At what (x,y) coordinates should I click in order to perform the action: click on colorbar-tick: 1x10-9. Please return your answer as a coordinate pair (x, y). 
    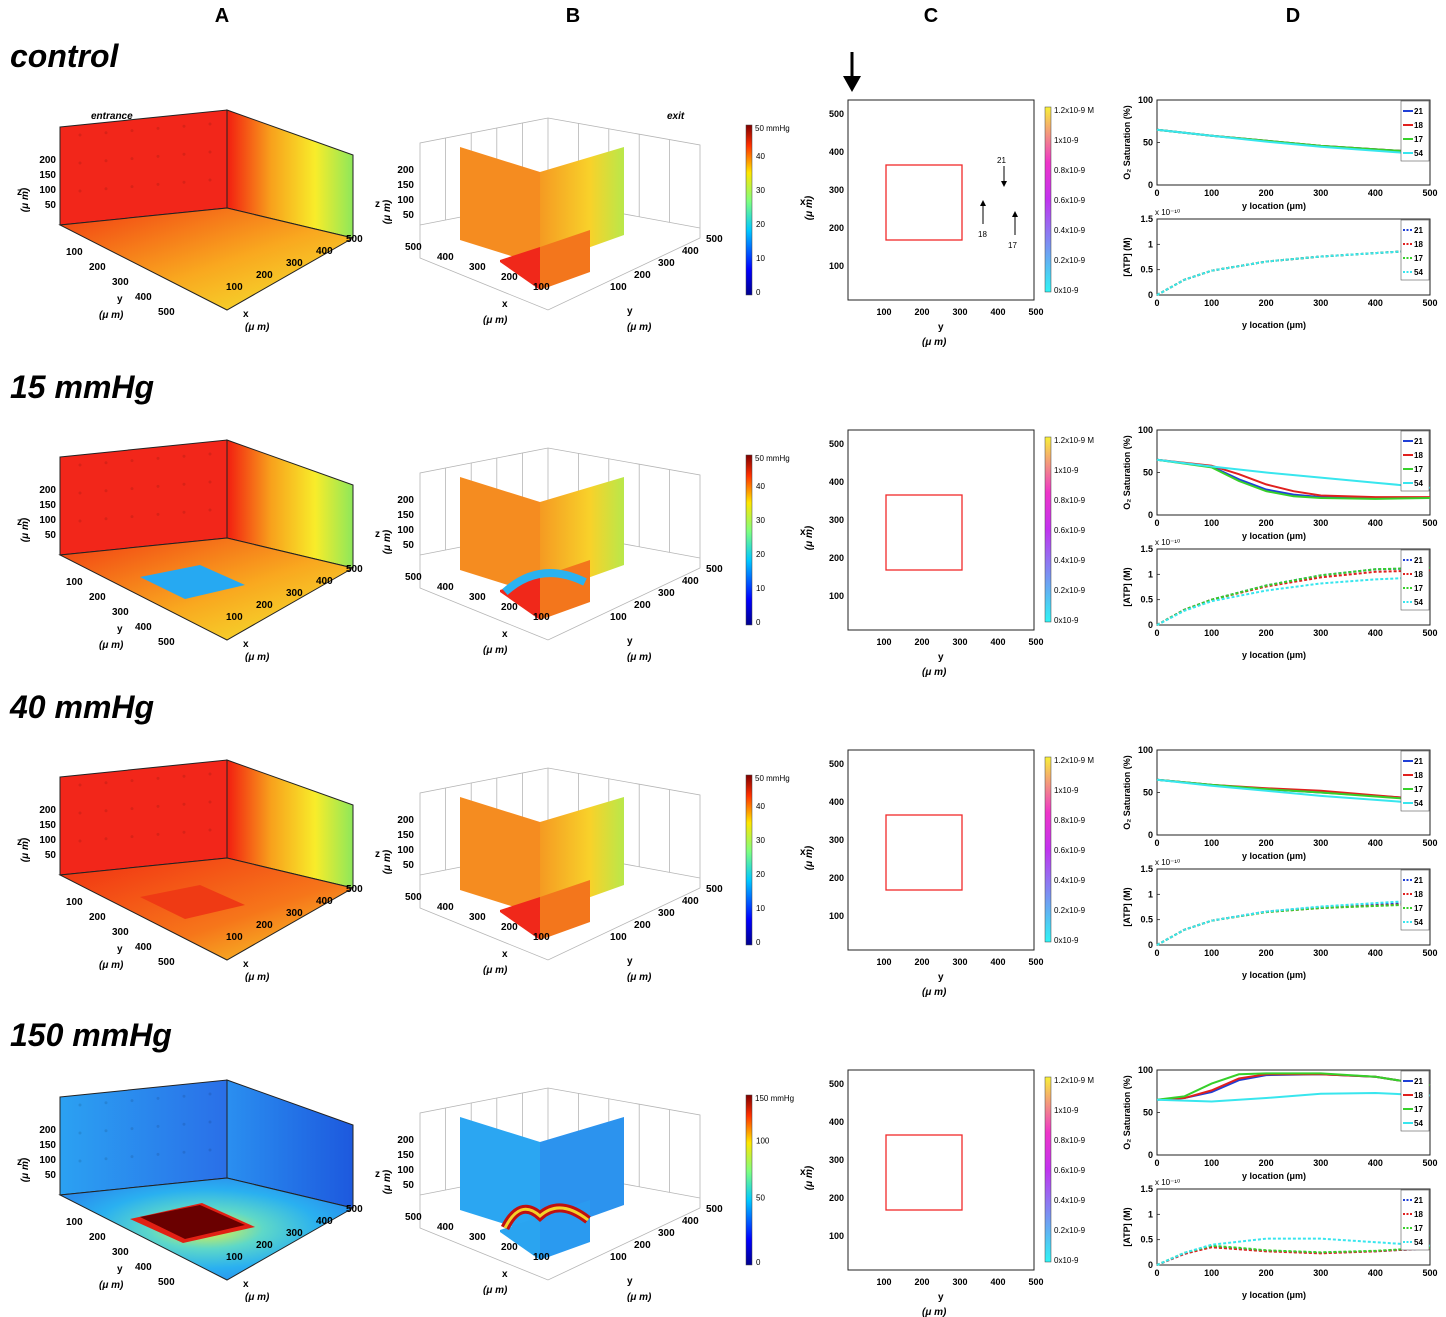
    Looking at the image, I should click on (1066, 140).